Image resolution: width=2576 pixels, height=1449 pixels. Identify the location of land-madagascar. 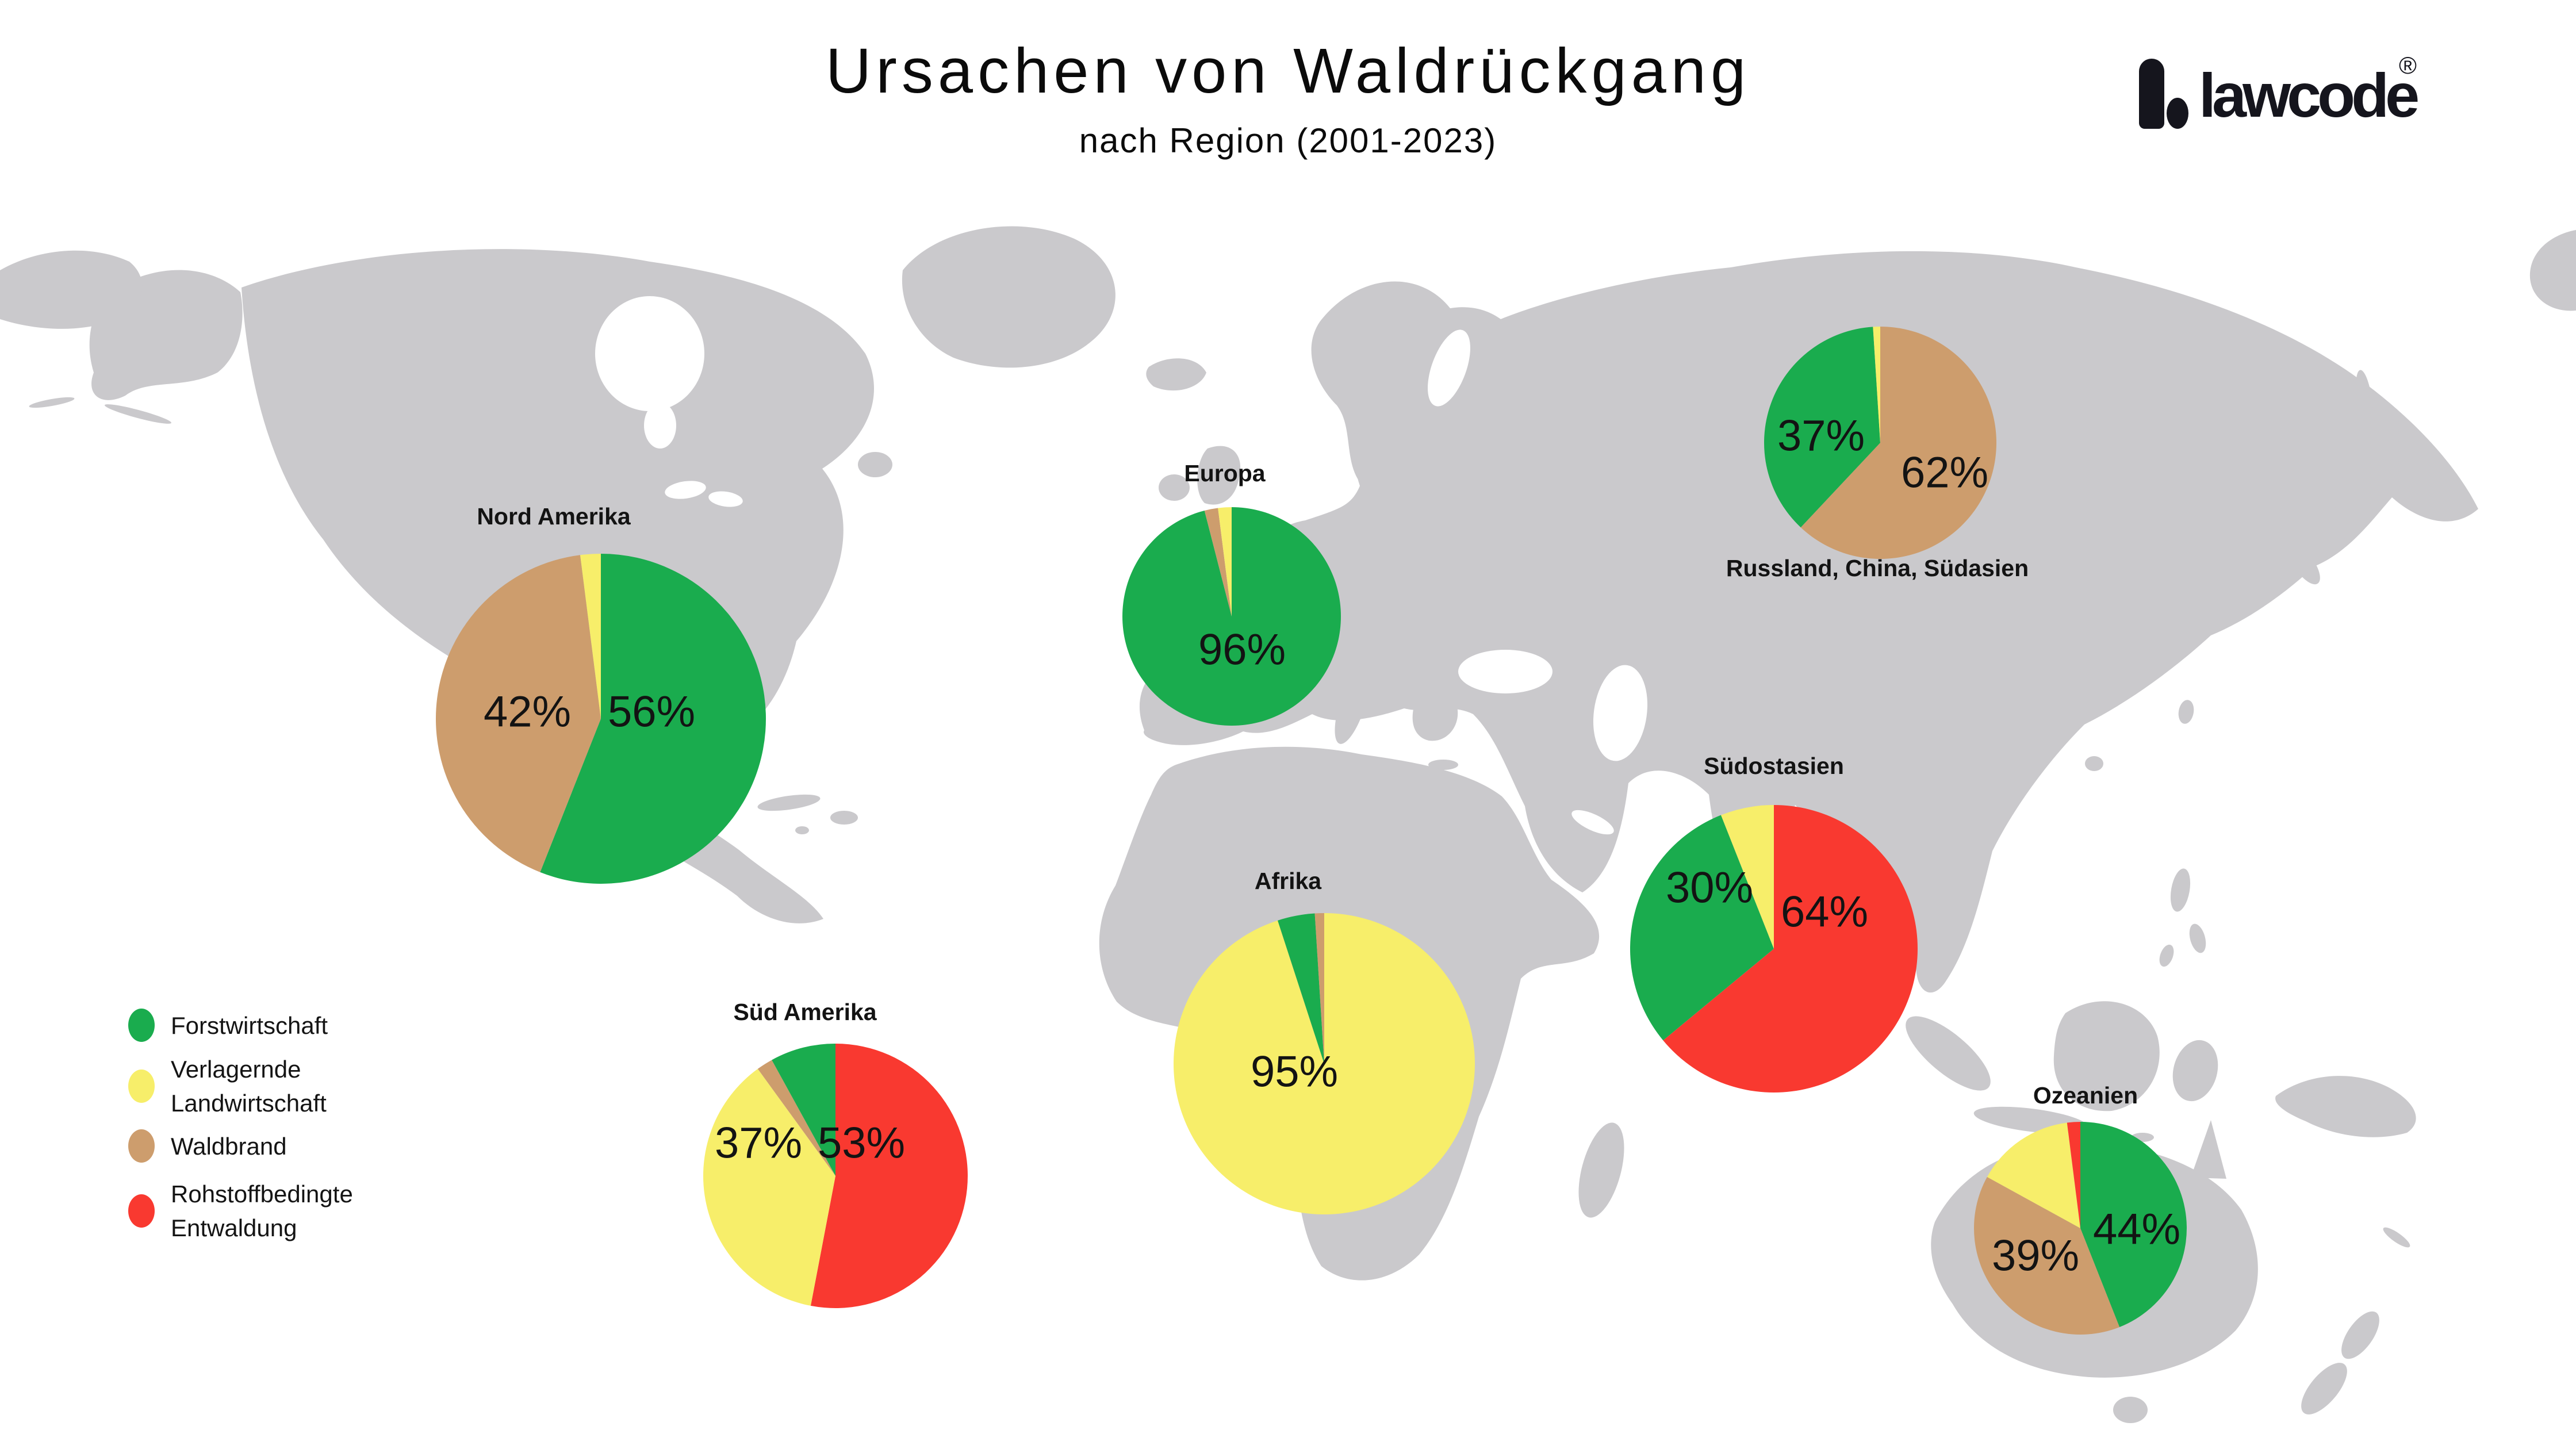
(1601, 1170).